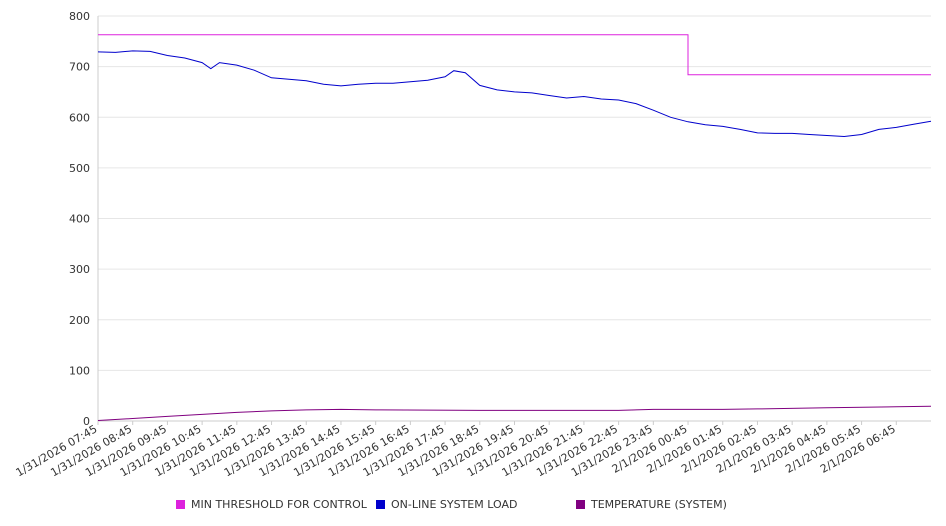  Describe the element at coordinates (79, 117) in the screenshot. I see `y-tick-label-600: 600` at that location.